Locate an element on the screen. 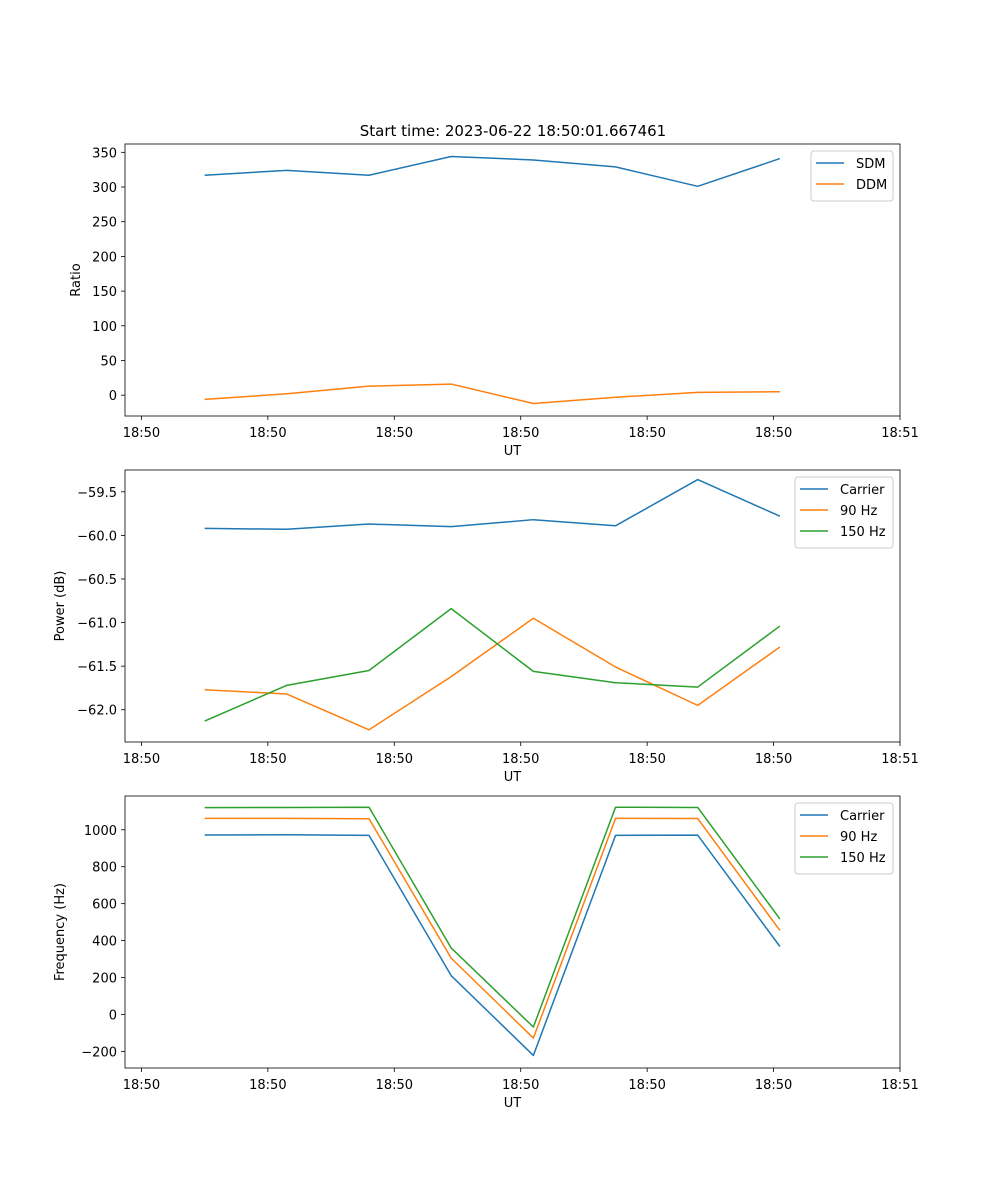 The image size is (1000, 1200). y-tick-label: −62.0 is located at coordinates (97, 711).